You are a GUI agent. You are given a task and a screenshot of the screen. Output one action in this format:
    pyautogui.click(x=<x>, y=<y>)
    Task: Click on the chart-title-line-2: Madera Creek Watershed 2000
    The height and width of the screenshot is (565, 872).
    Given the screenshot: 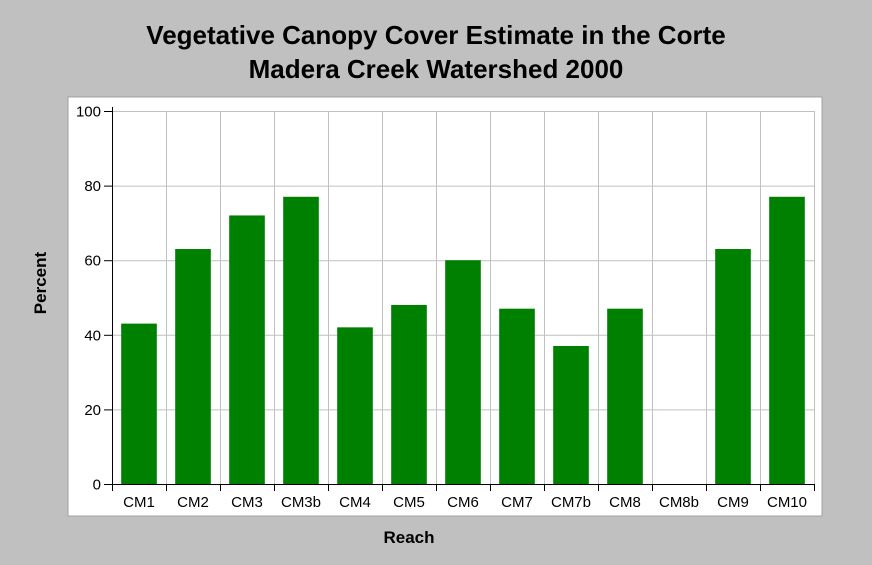 What is the action you would take?
    pyautogui.click(x=436, y=69)
    